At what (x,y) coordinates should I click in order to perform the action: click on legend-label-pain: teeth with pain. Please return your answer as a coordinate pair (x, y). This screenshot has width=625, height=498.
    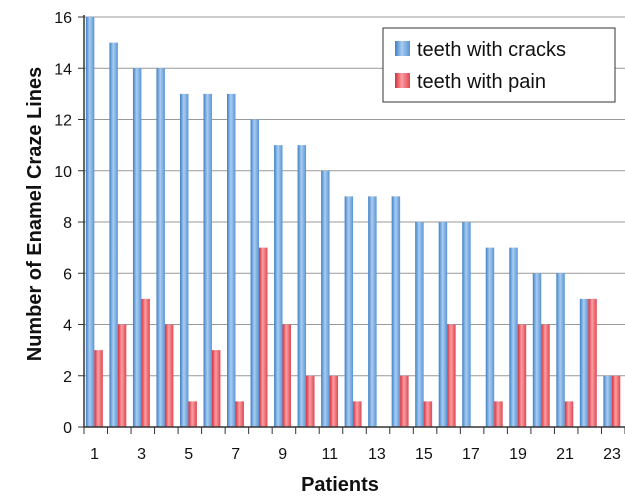
    Looking at the image, I should click on (481, 82).